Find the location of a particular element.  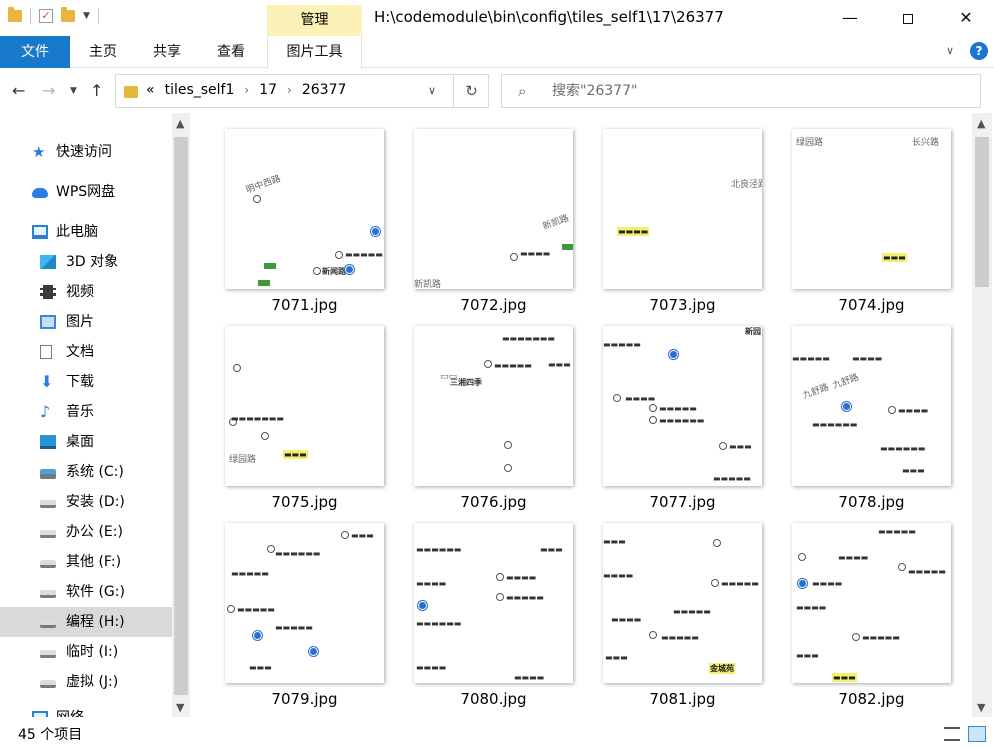

nav-item: ♪ 音乐 is located at coordinates (86, 412).